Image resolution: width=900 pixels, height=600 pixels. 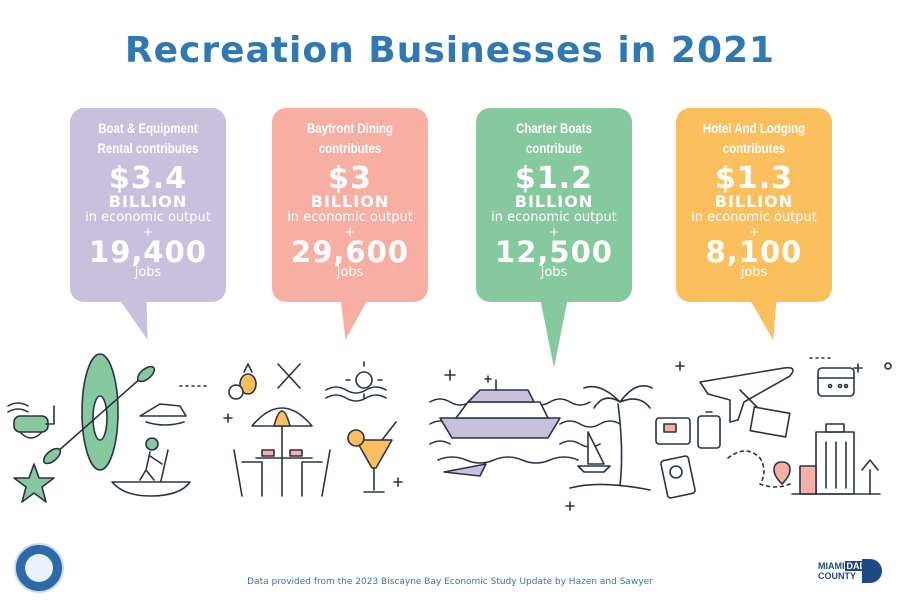 I want to click on jetski-icon, so click(x=163, y=414).